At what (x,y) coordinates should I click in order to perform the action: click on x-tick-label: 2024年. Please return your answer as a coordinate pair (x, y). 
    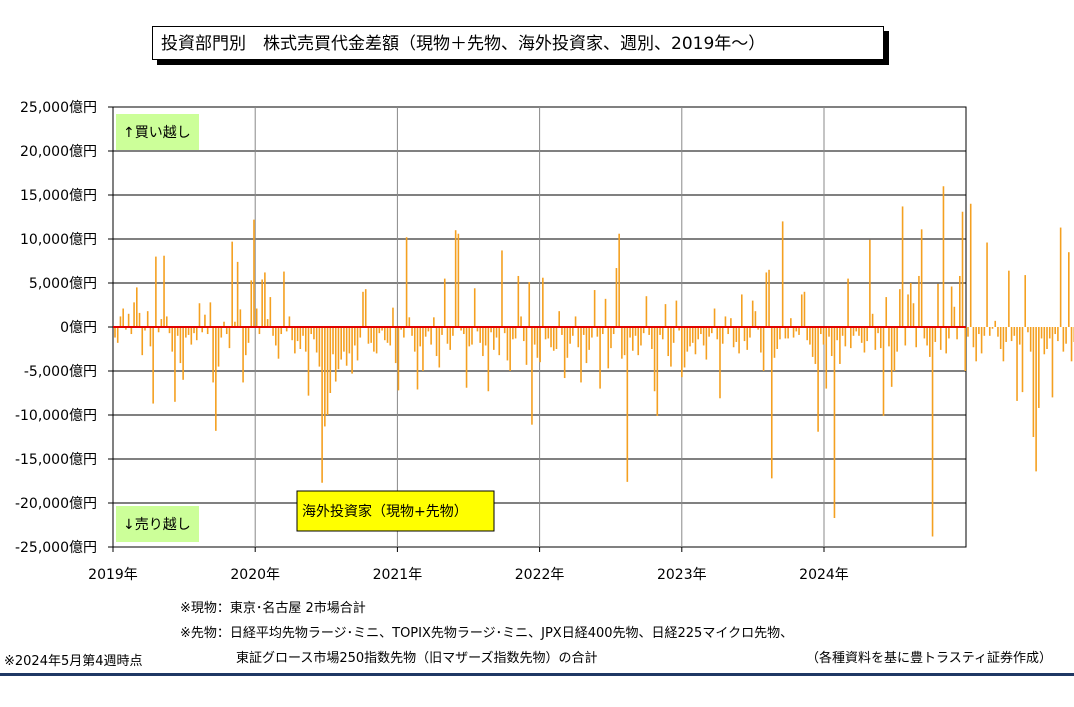
    Looking at the image, I should click on (824, 575).